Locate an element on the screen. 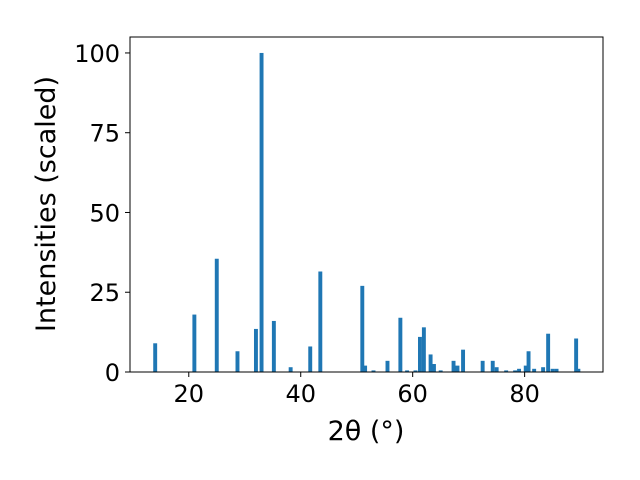 This screenshot has width=640, height=480. y-tick-label: 75 is located at coordinates (104, 134).